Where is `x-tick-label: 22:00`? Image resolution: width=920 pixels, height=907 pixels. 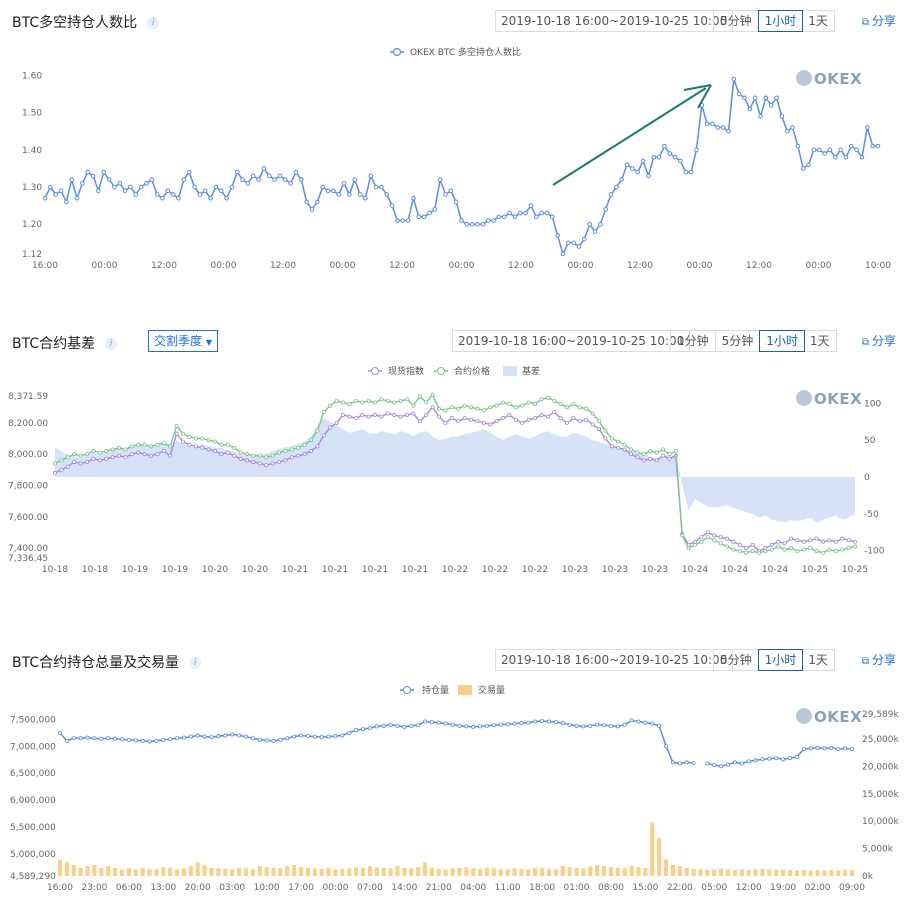
x-tick-label: 22:00 is located at coordinates (680, 888).